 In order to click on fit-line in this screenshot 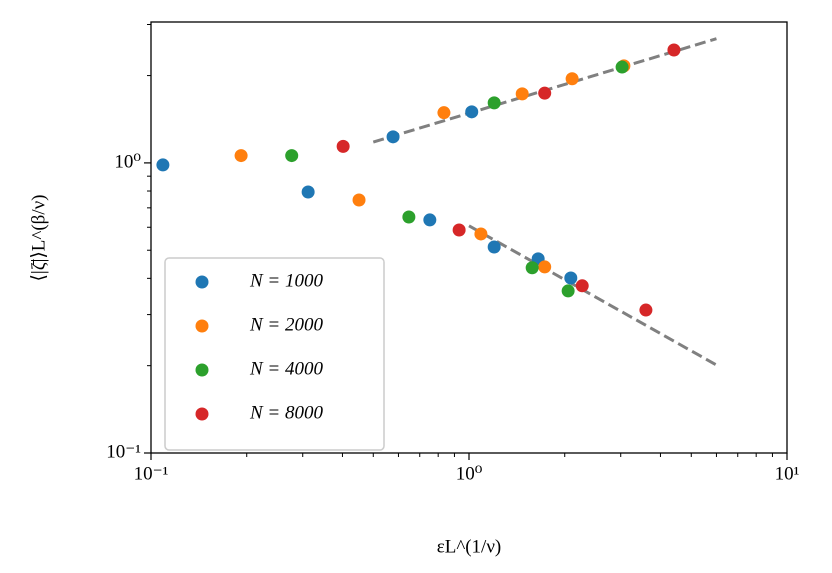, I will do `click(593, 295)`.